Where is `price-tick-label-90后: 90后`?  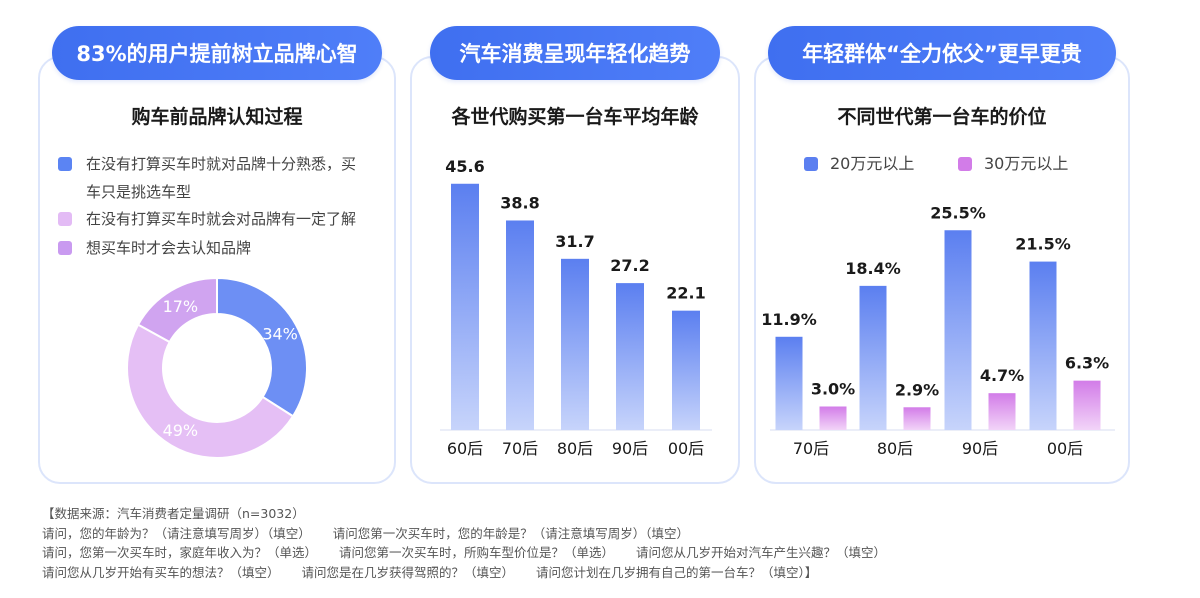
price-tick-label-90后: 90后 is located at coordinates (980, 448).